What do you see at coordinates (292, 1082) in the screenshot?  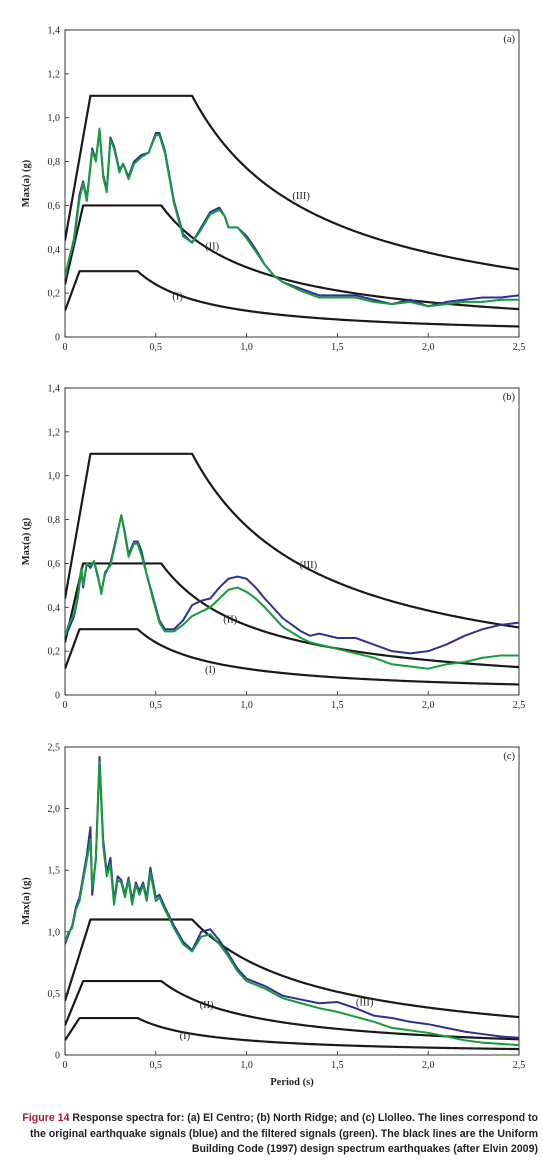 I see `x-axis-label: Period (s)` at bounding box center [292, 1082].